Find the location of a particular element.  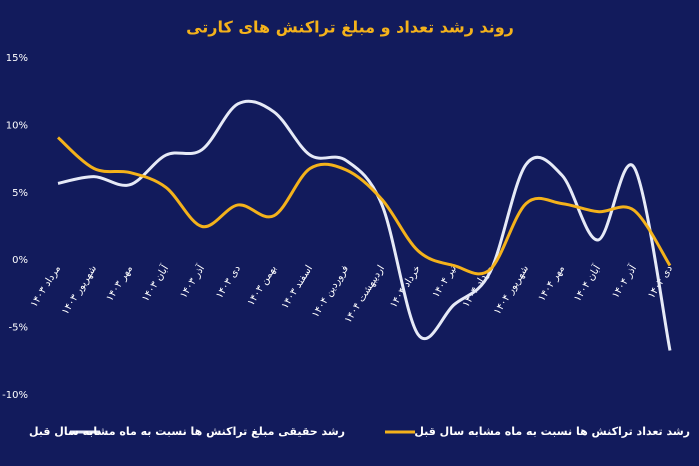

y-tick-label: 5% is located at coordinates (20, 193).